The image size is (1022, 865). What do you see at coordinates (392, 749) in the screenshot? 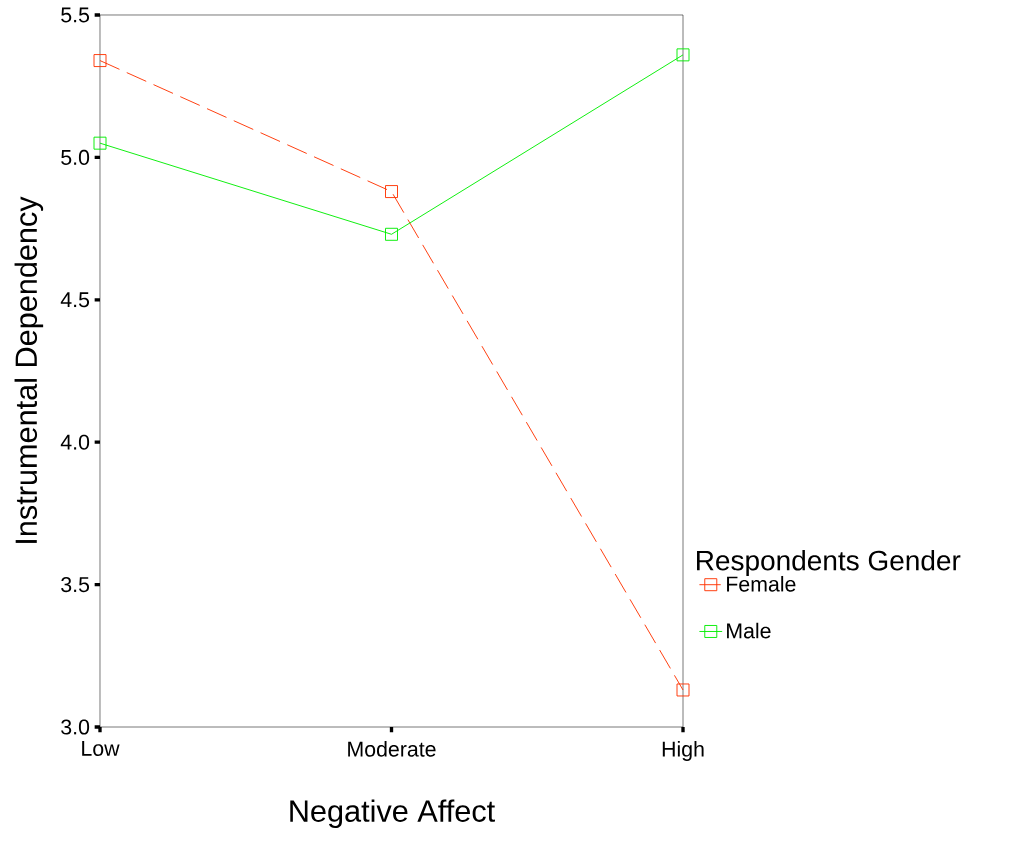
I see `x-tick-label: Moderate` at bounding box center [392, 749].